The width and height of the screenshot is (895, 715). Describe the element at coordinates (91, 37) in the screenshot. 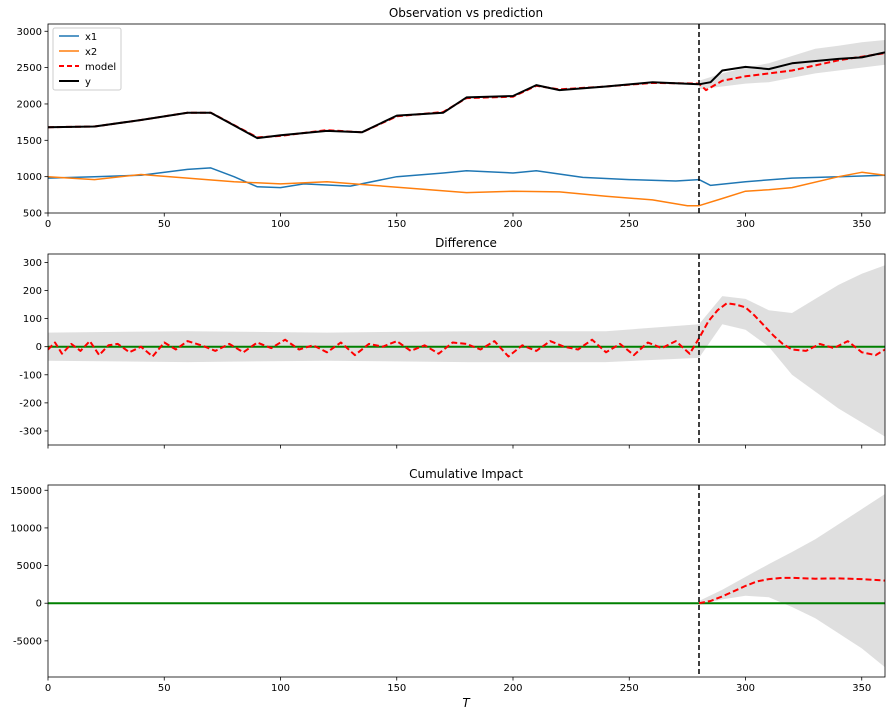

I see `legend-label-x1: x1` at that location.